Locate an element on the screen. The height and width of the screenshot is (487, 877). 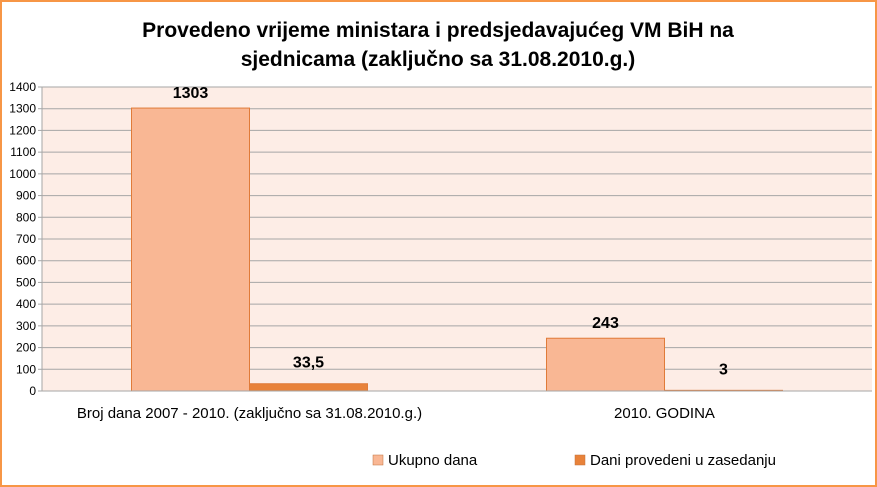
y-tick-label: 700 is located at coordinates (26, 239).